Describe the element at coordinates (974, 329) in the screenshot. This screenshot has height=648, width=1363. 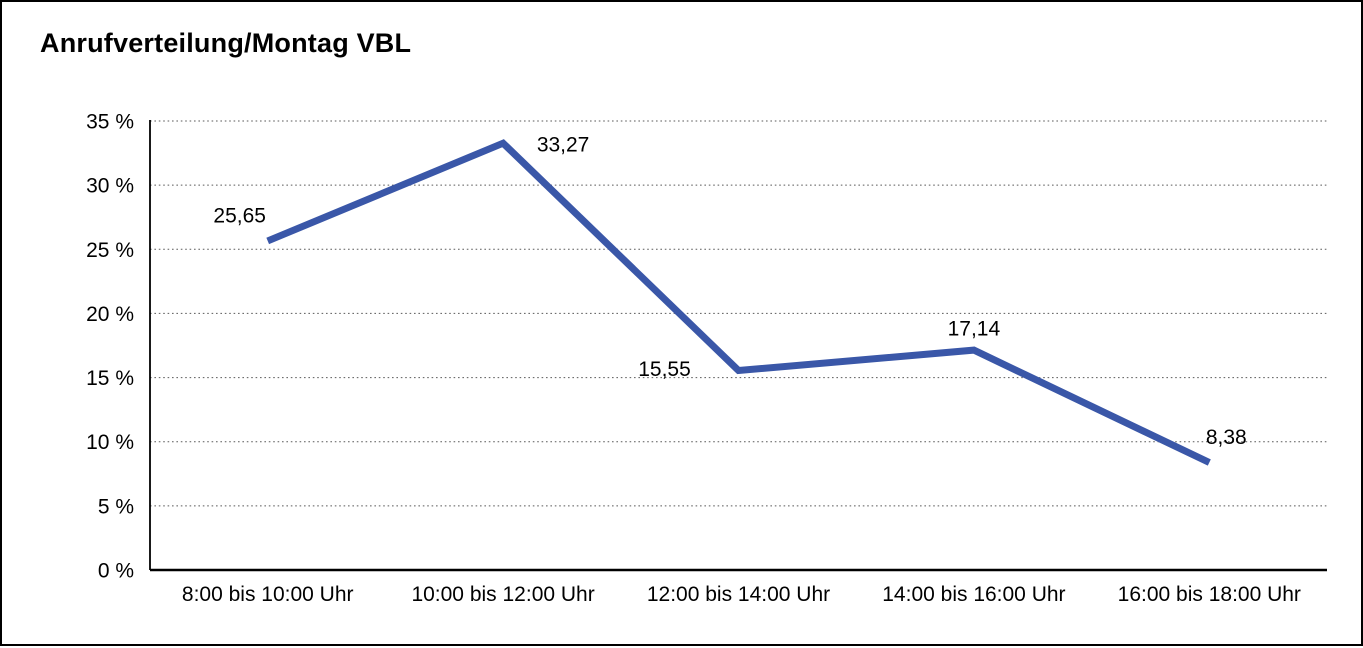
I see `data-point-label: 17,14` at that location.